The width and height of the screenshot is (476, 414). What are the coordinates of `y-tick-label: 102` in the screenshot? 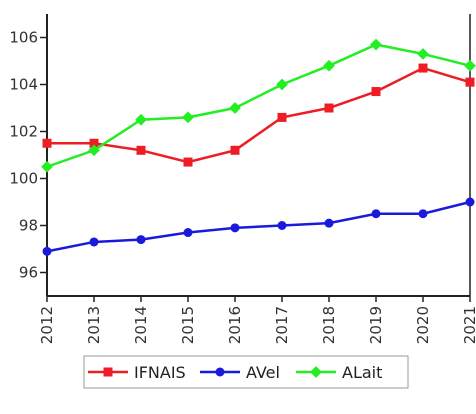 It's located at (23, 132).